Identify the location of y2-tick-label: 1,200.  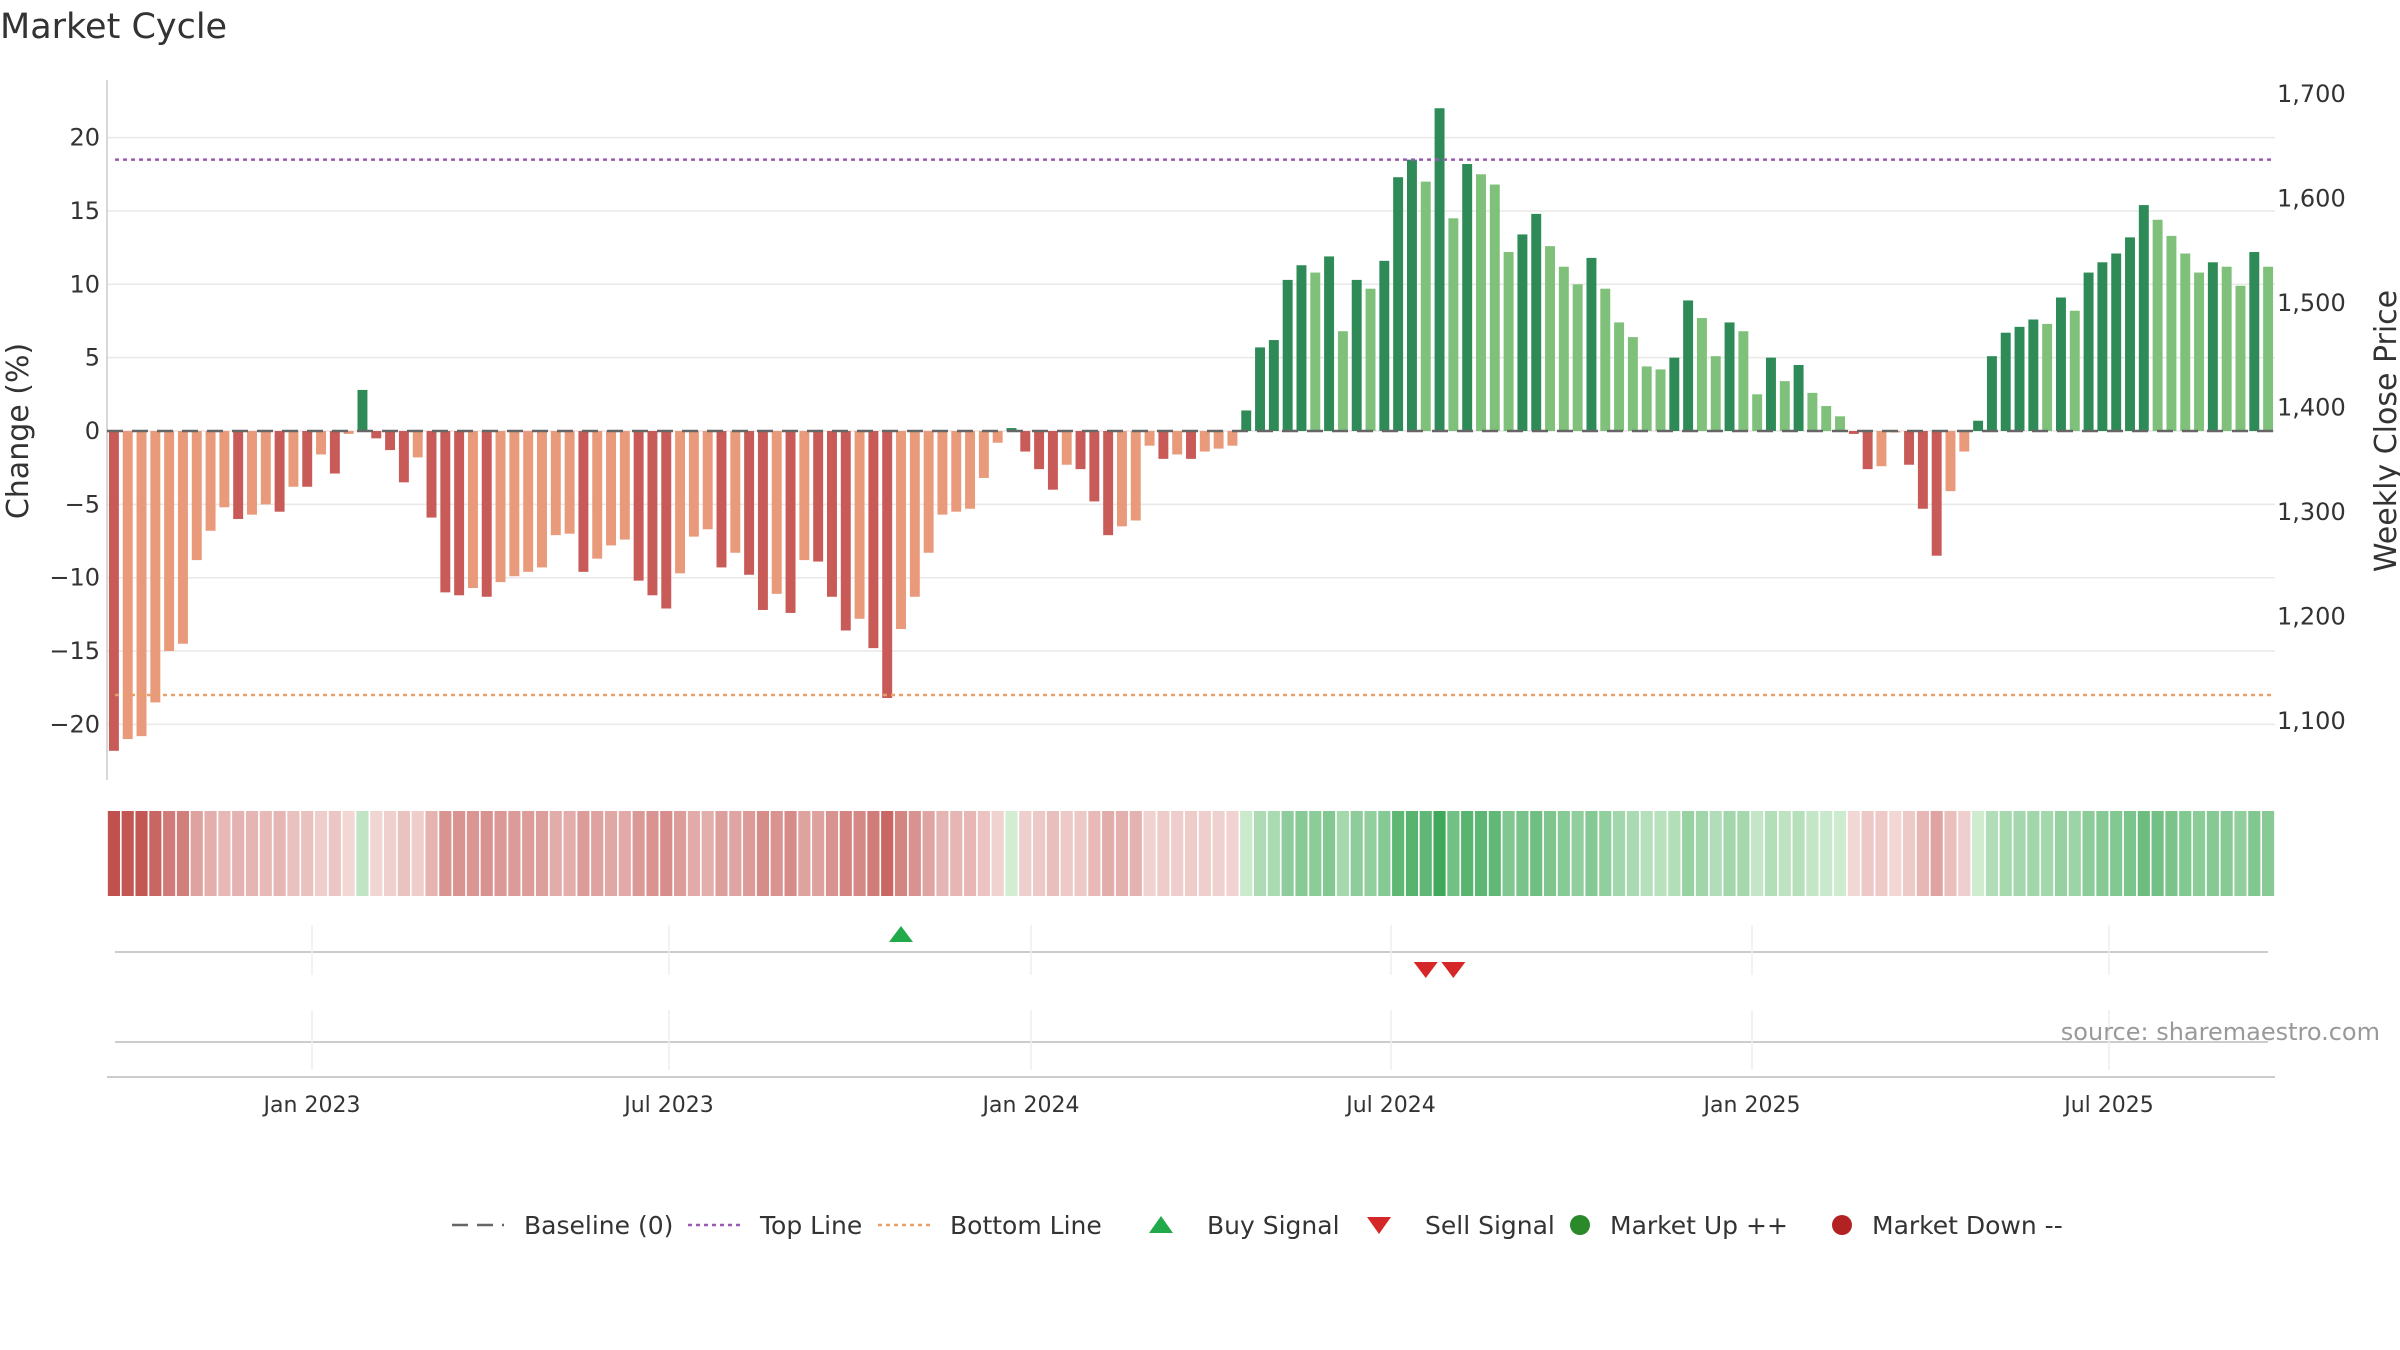
(2311, 617).